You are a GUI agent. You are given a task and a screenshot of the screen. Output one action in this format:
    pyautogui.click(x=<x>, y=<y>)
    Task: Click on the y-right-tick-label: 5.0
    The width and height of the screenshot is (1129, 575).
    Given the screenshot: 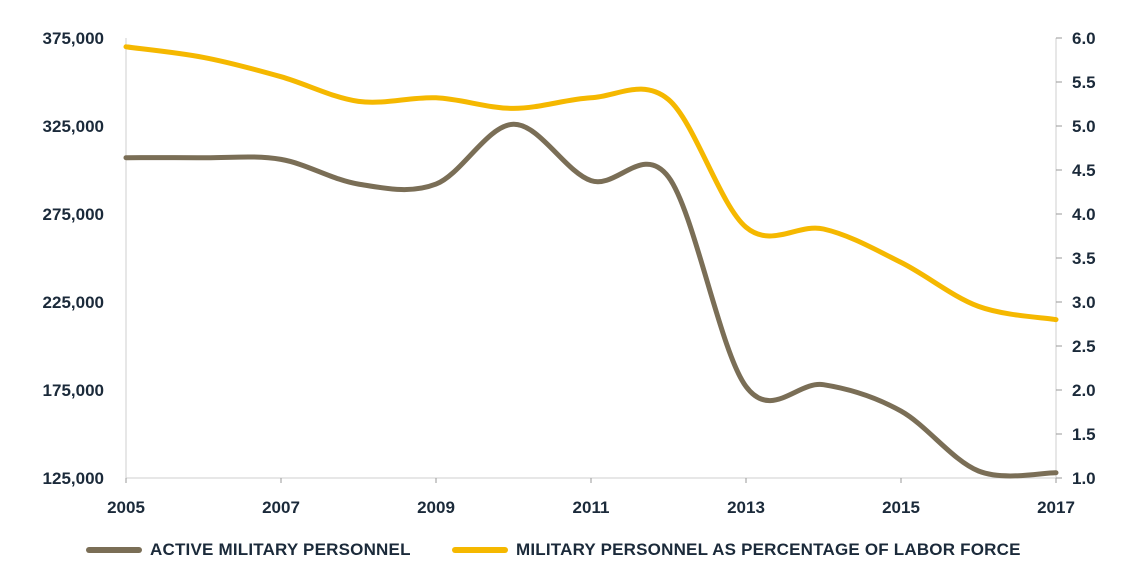 What is the action you would take?
    pyautogui.click(x=1084, y=126)
    